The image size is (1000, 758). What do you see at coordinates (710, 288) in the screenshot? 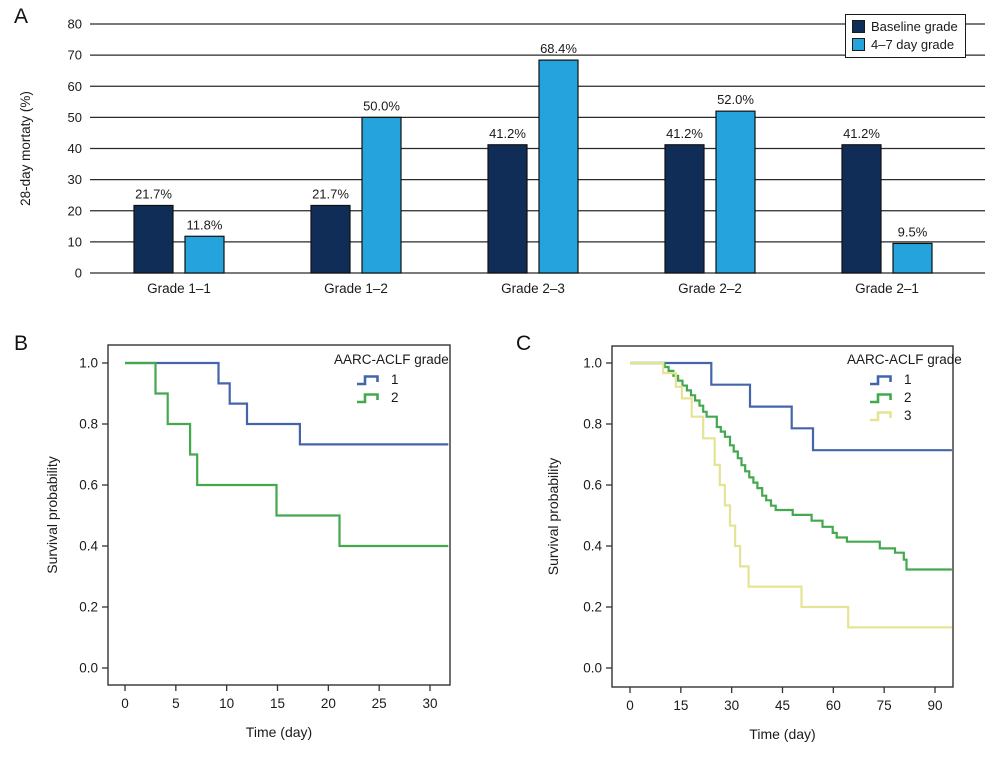
I see `svg-text: Grade 2–2` at bounding box center [710, 288].